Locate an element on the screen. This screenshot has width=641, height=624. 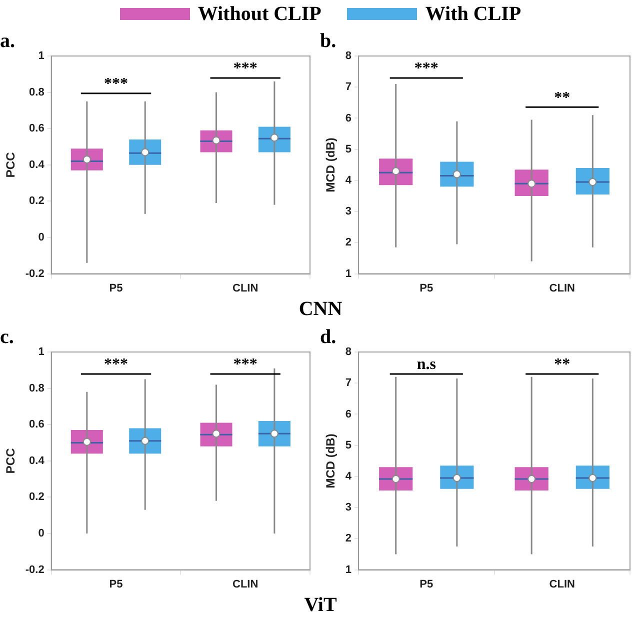
legend-label: Without CLIP is located at coordinates (260, 14).